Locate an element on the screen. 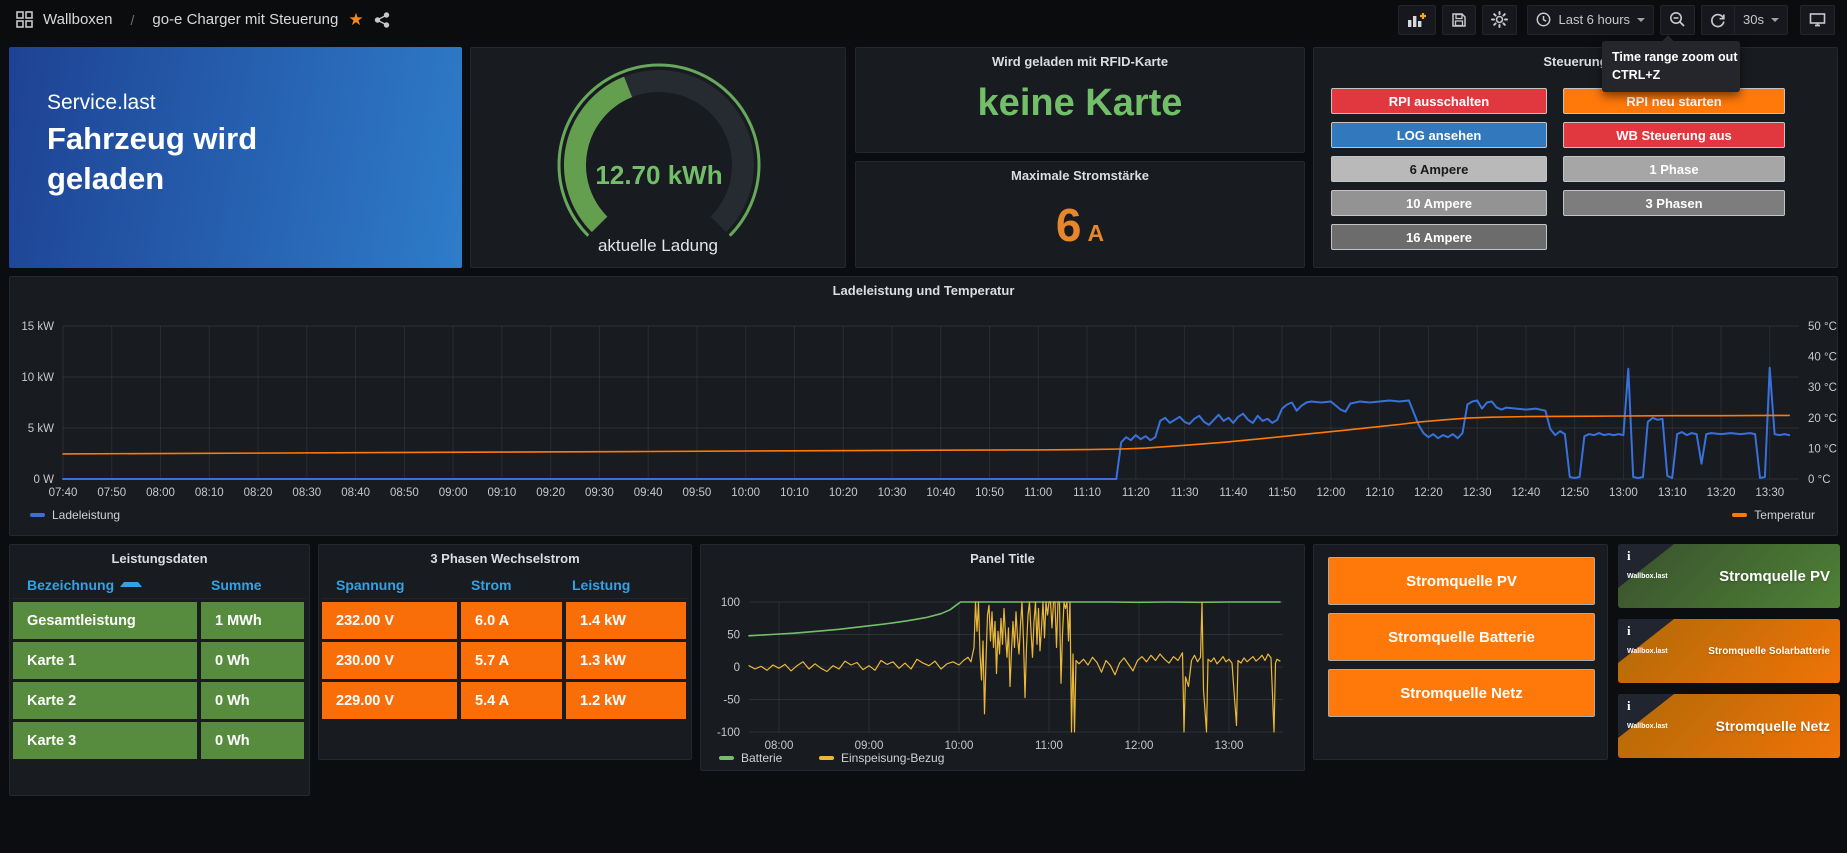 Image resolution: width=1847 pixels, height=853 pixels. legend-label: Batterie is located at coordinates (762, 758).